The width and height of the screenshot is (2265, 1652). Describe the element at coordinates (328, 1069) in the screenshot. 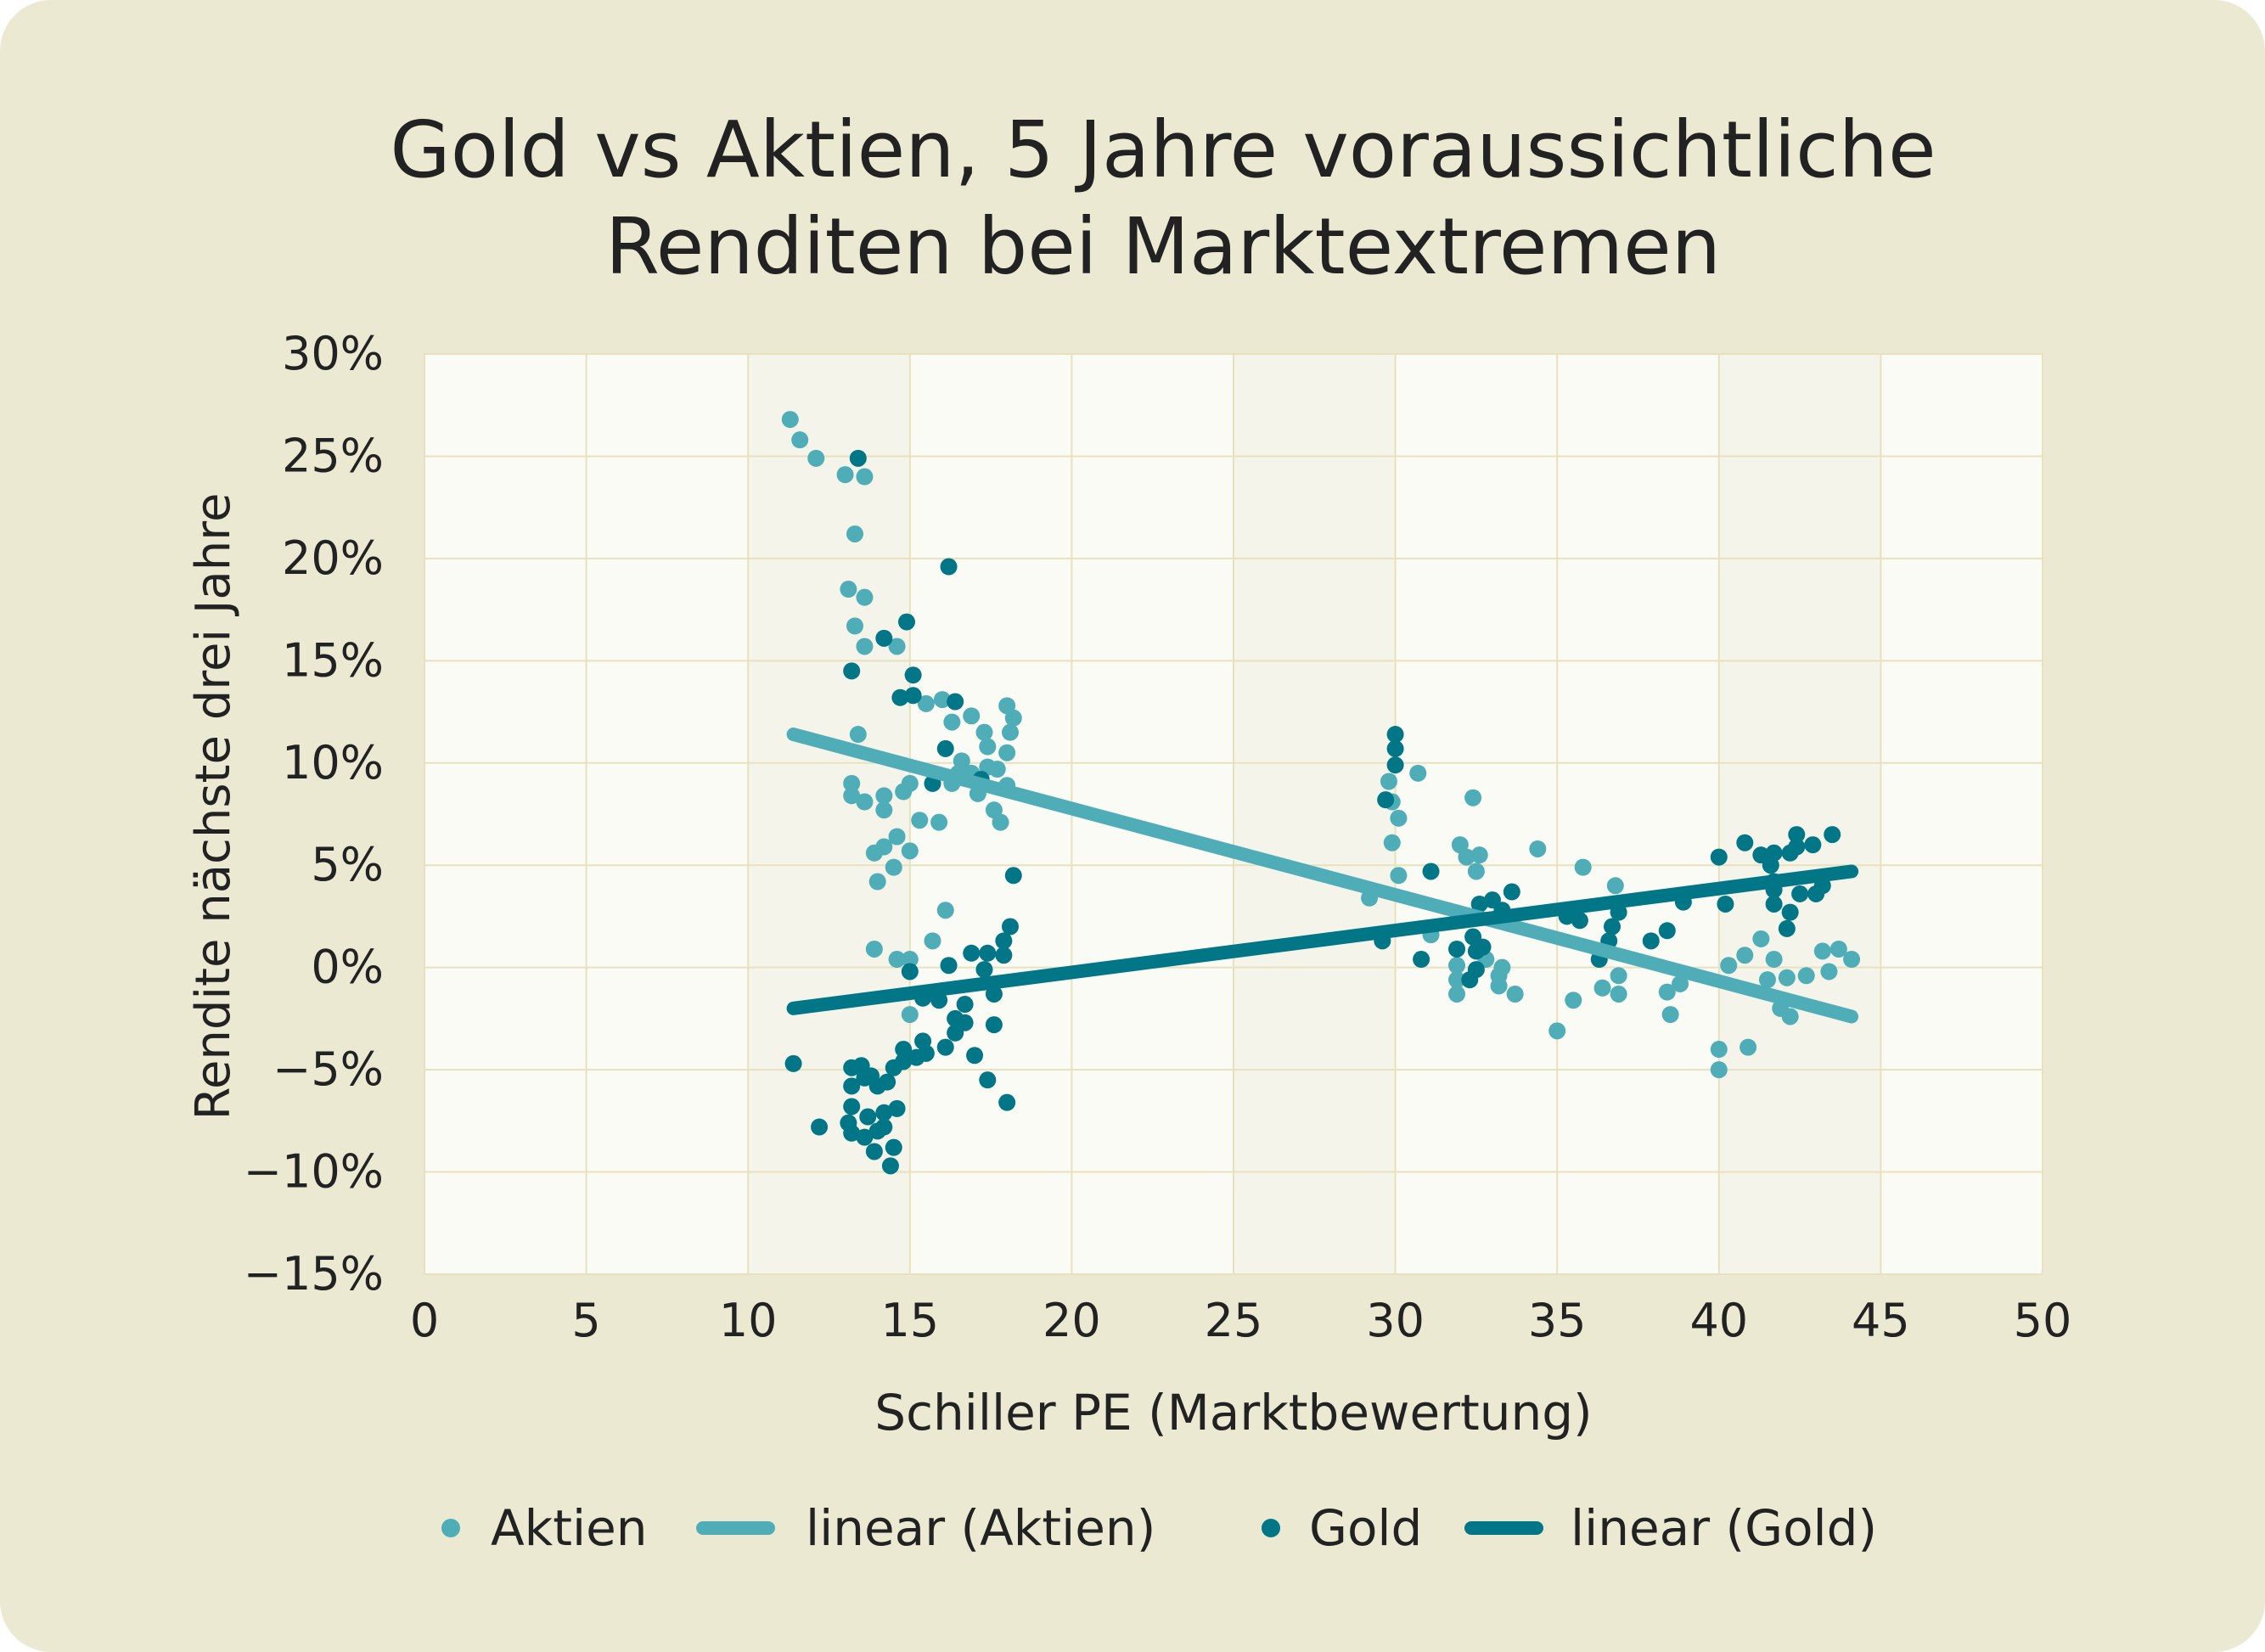

I see `y-tick-label: −5%` at that location.